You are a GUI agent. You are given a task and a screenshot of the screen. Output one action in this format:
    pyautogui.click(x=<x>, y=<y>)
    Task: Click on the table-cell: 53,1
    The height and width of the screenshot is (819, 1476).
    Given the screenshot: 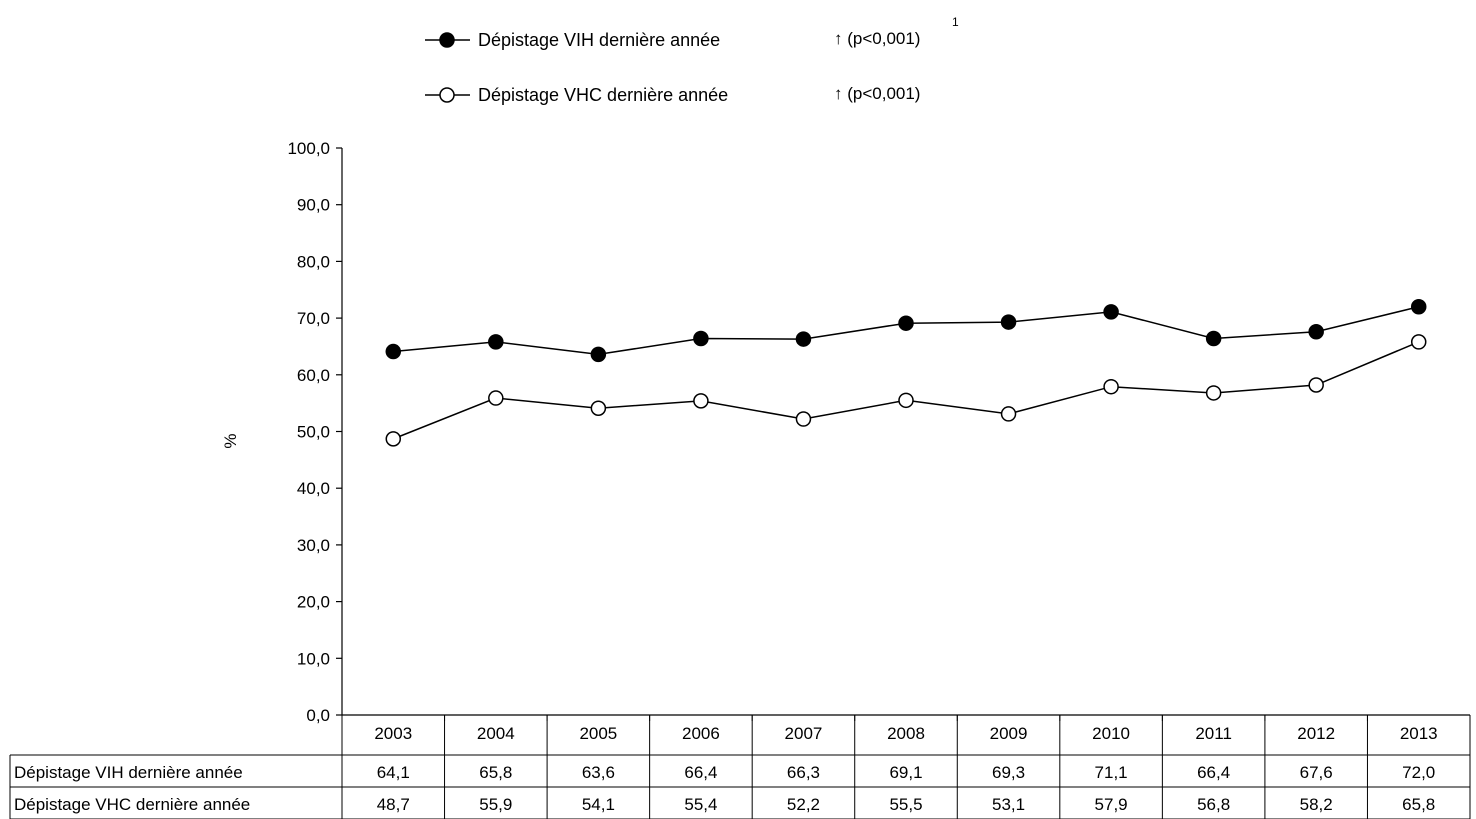 What is the action you would take?
    pyautogui.click(x=1008, y=804)
    